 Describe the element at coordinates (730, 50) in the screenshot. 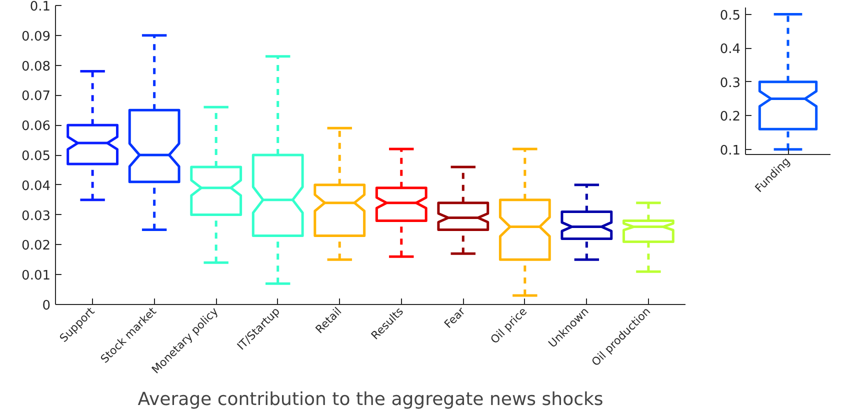

I see `y-tick-label: 0.4` at that location.